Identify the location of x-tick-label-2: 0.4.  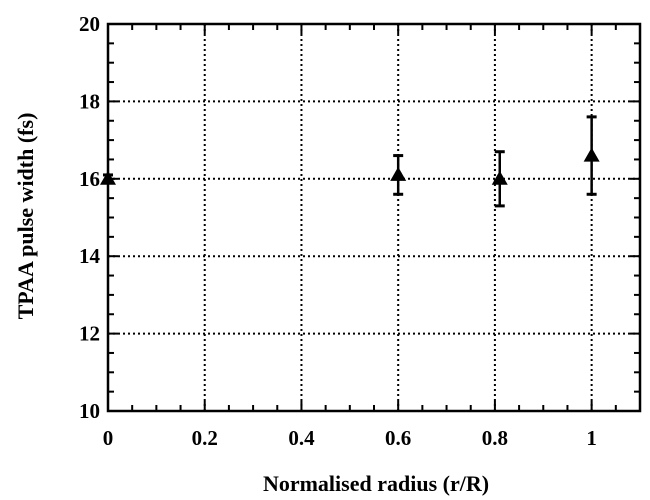
(301, 438).